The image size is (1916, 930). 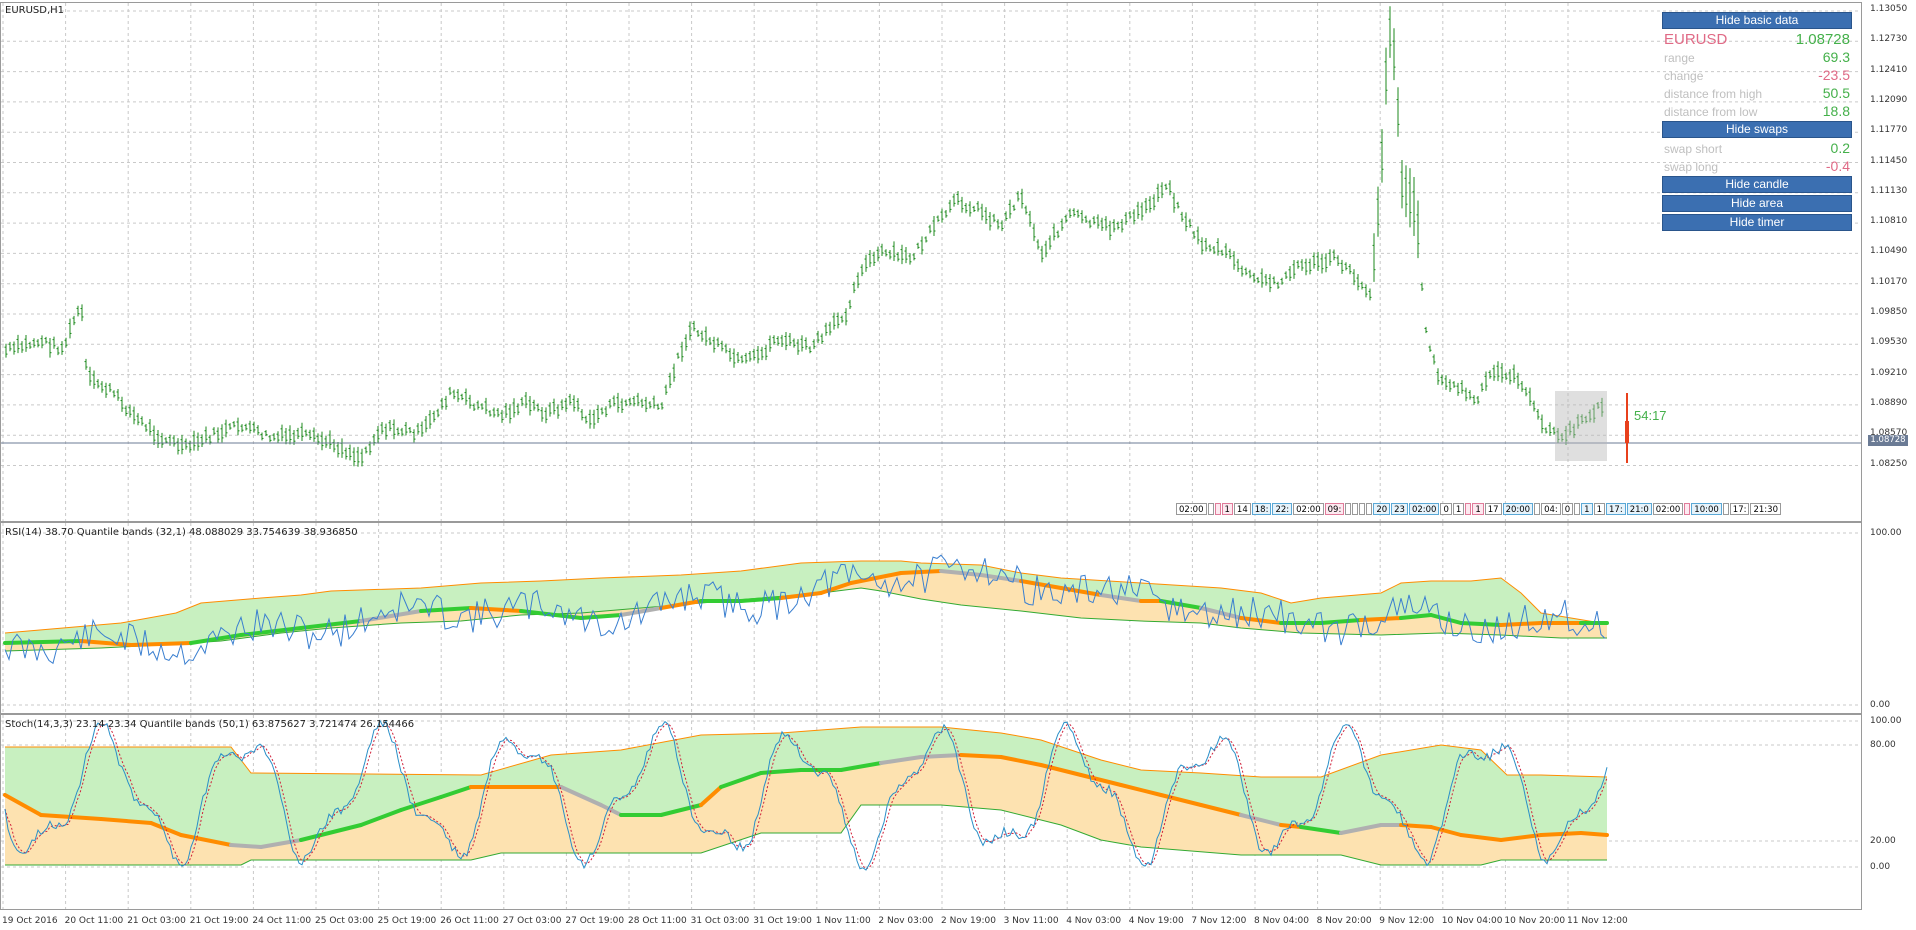 I want to click on stochastic-signal-line, so click(x=806, y=795).